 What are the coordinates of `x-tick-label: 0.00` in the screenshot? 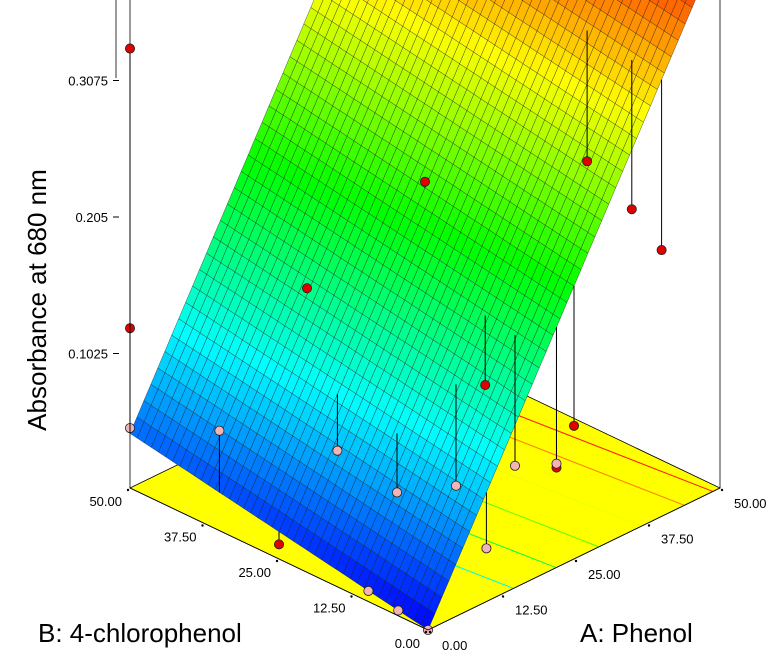 It's located at (454, 645).